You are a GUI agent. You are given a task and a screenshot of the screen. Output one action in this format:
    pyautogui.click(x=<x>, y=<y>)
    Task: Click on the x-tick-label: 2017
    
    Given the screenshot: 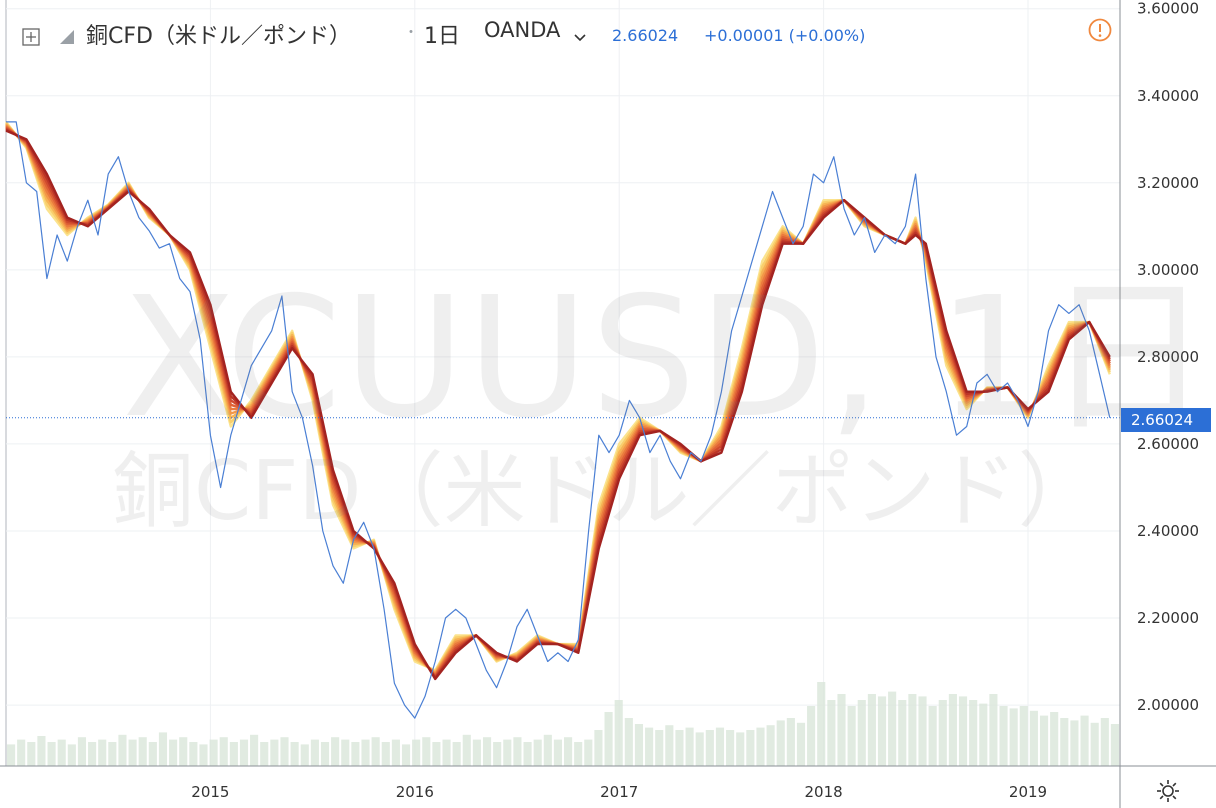 What is the action you would take?
    pyautogui.click(x=619, y=792)
    